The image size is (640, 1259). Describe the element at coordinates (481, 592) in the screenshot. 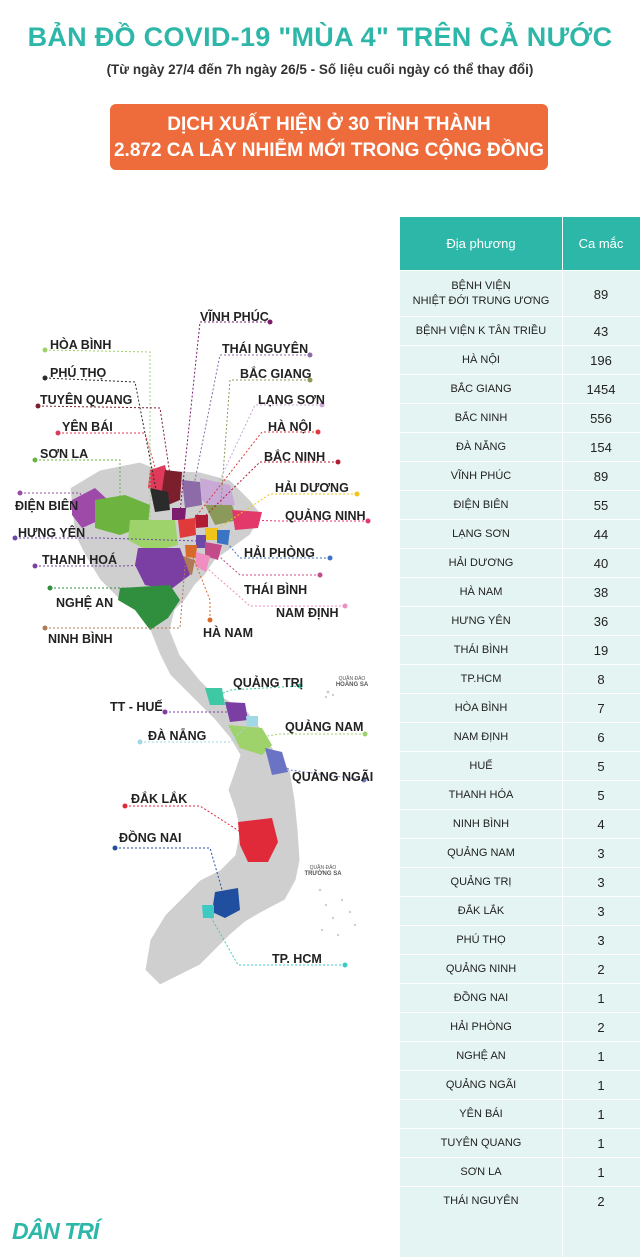

I see `row-location: HÀ NAM` at that location.